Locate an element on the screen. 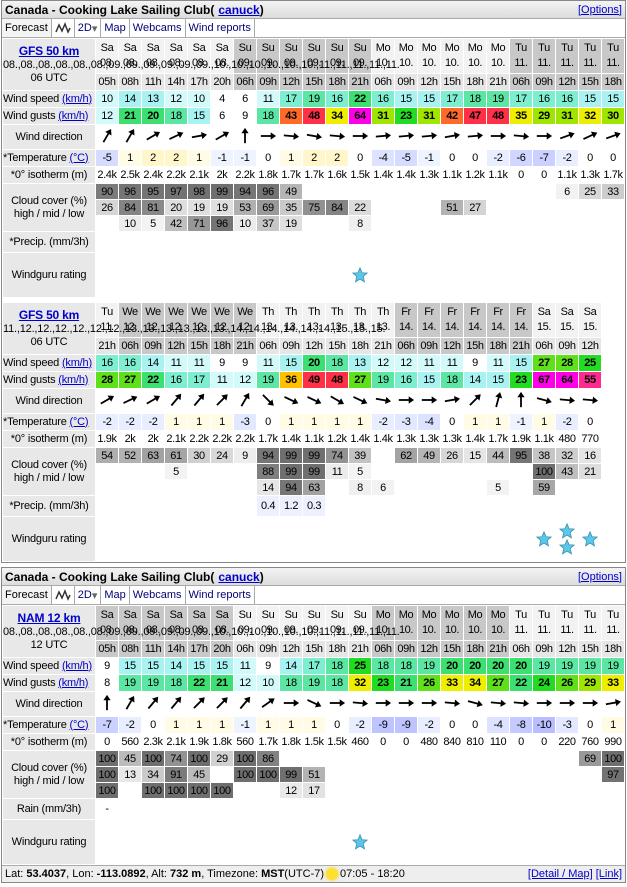 This screenshot has height=887, width=627. isotherm-cell: 1.7k is located at coordinates (268, 742).